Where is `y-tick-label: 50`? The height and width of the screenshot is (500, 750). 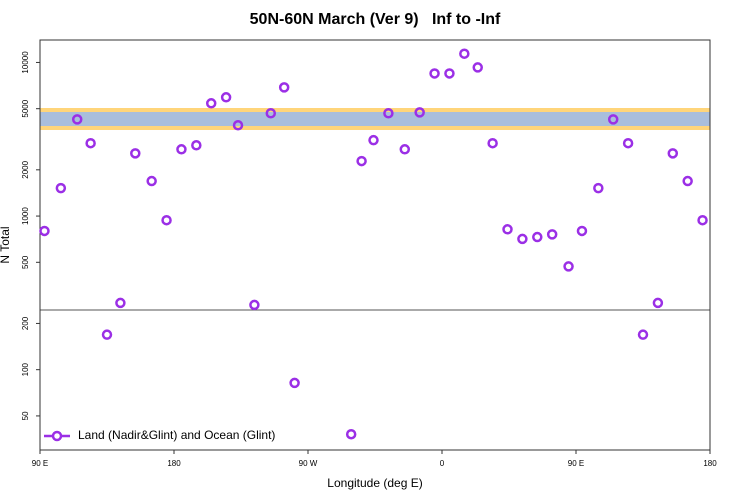
y-tick-label: 50 is located at coordinates (25, 415).